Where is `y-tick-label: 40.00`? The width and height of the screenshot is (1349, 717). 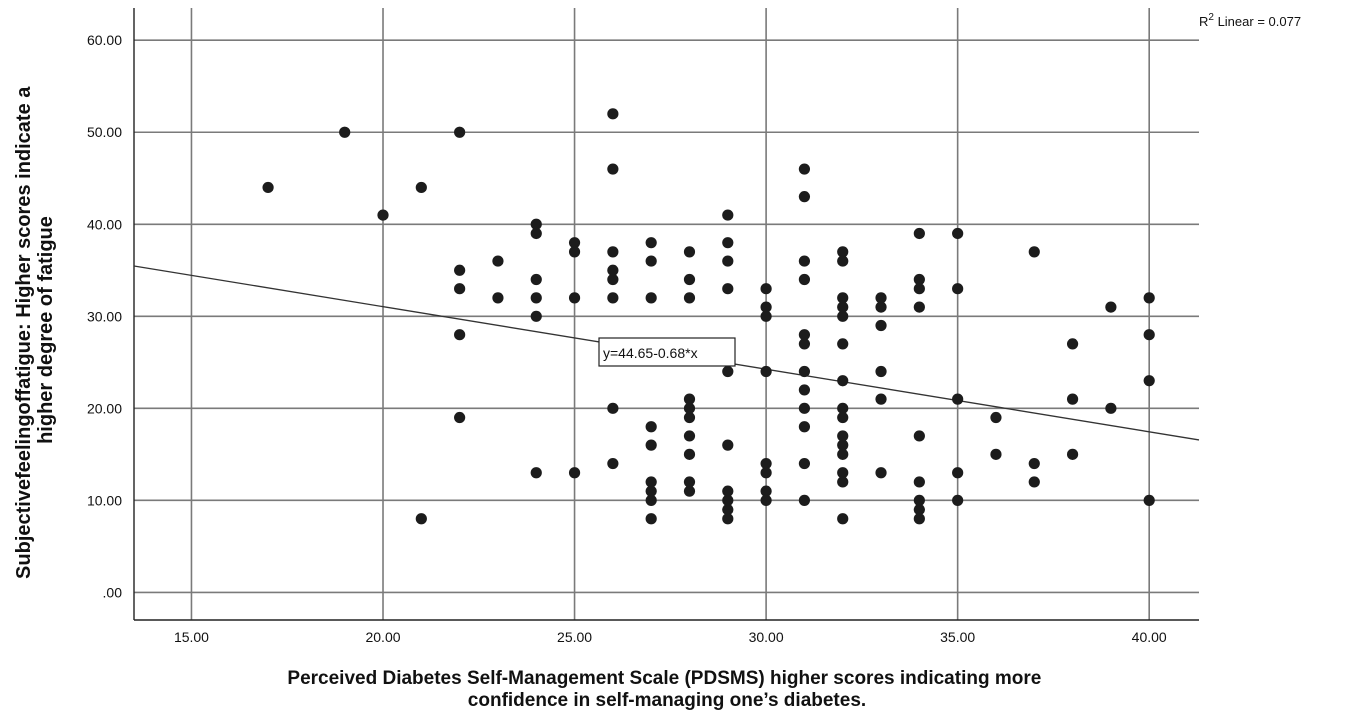 y-tick-label: 40.00 is located at coordinates (104, 224).